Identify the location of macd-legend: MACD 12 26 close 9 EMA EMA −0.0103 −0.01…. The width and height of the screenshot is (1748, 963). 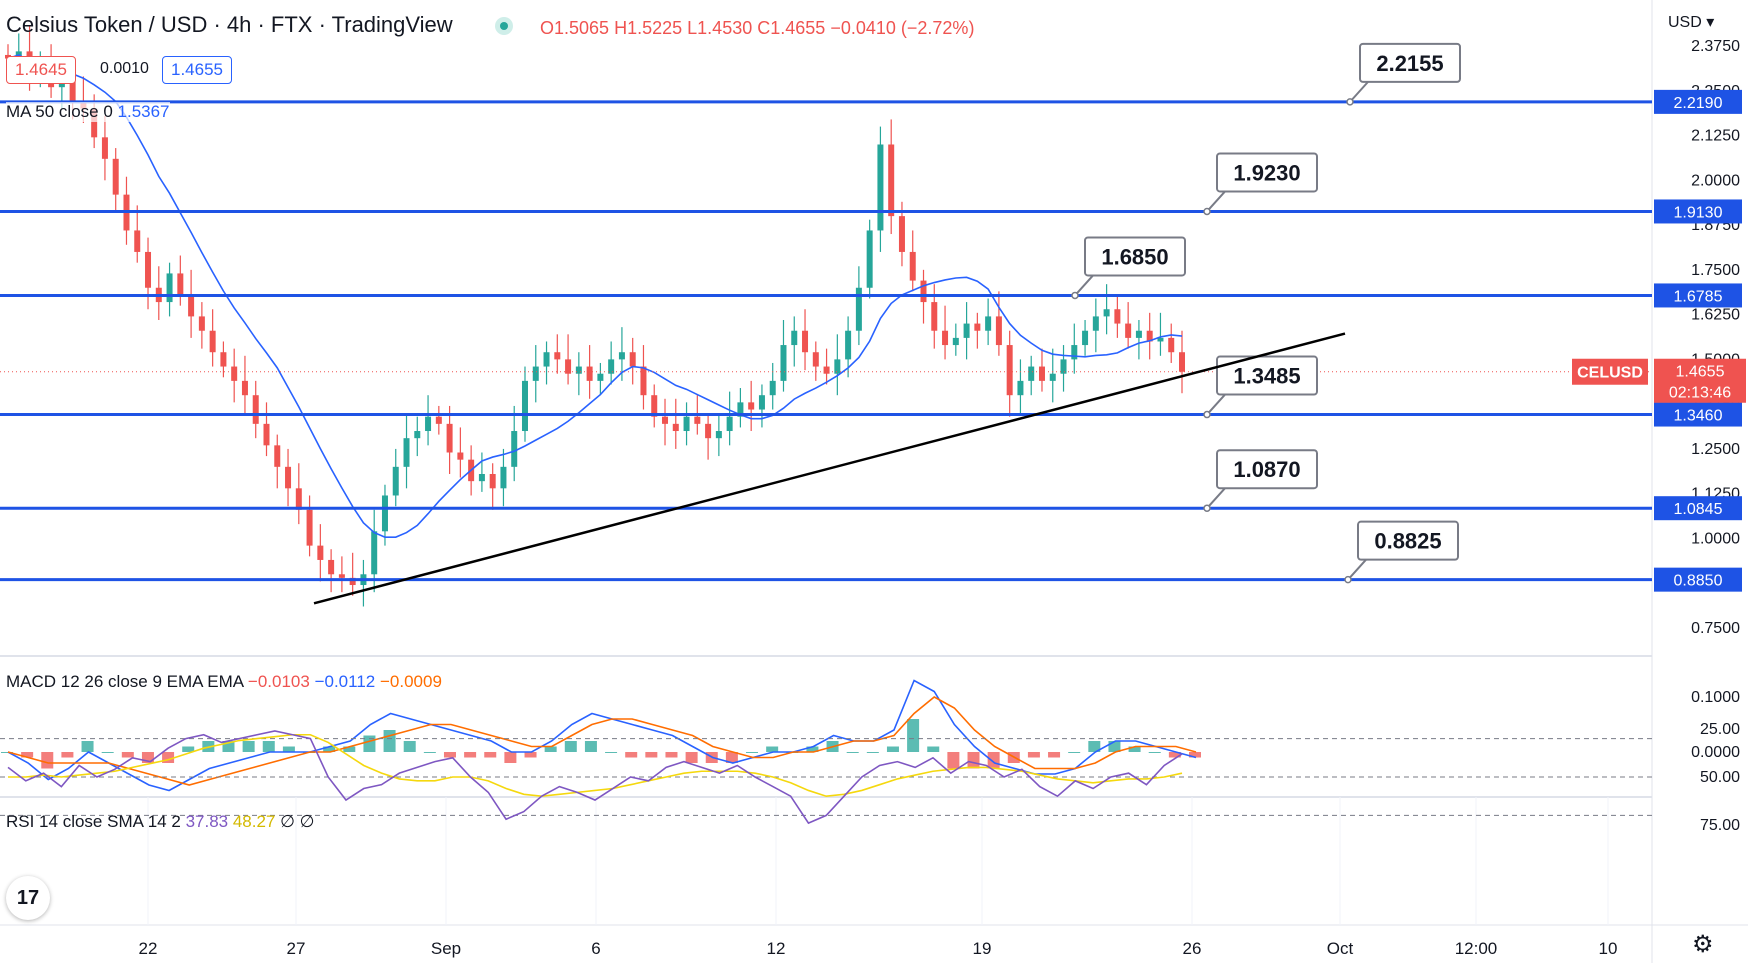
(224, 682).